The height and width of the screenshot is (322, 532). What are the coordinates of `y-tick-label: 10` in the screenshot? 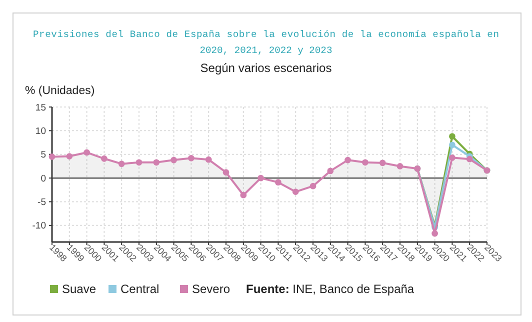 It's located at (40, 132).